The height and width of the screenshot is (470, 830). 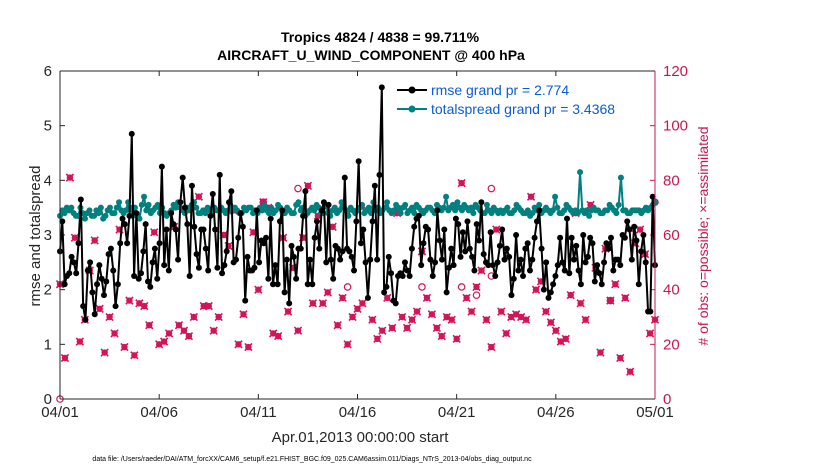 What do you see at coordinates (48, 126) in the screenshot?
I see `y-tick-label: 5` at bounding box center [48, 126].